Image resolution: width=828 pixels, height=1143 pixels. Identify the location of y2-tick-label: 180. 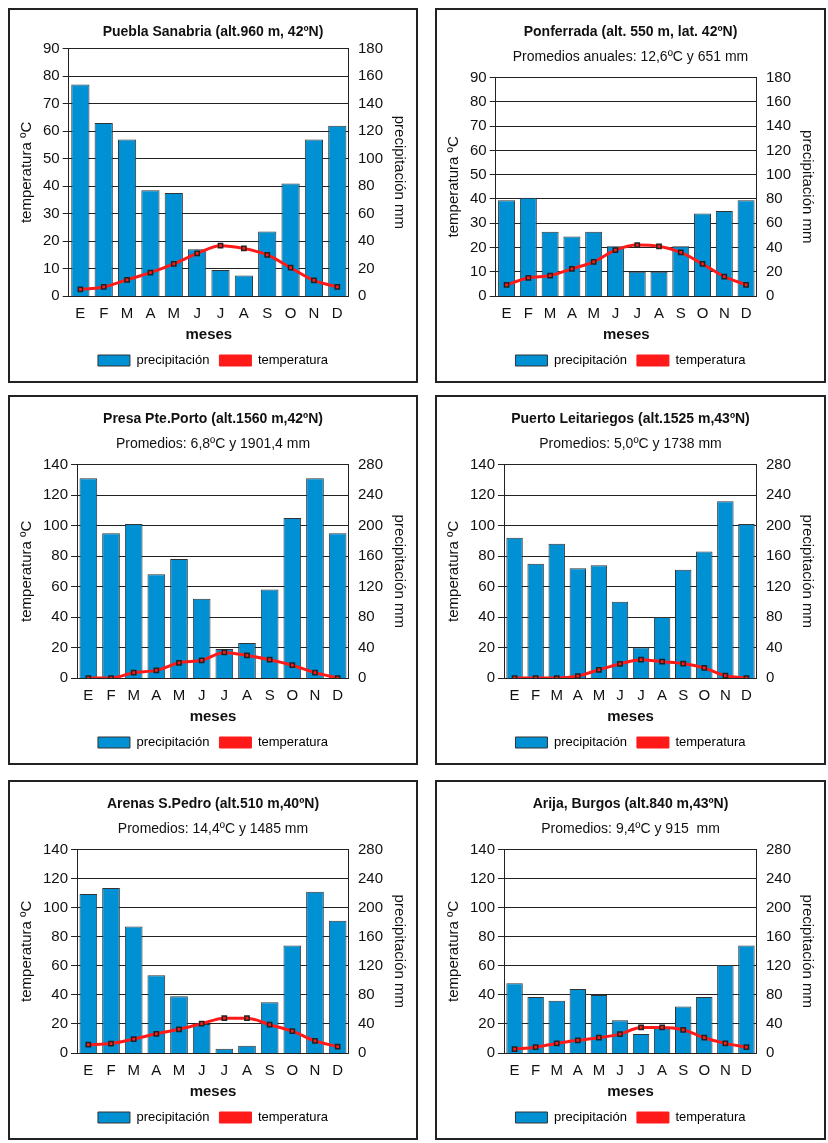
(370, 47).